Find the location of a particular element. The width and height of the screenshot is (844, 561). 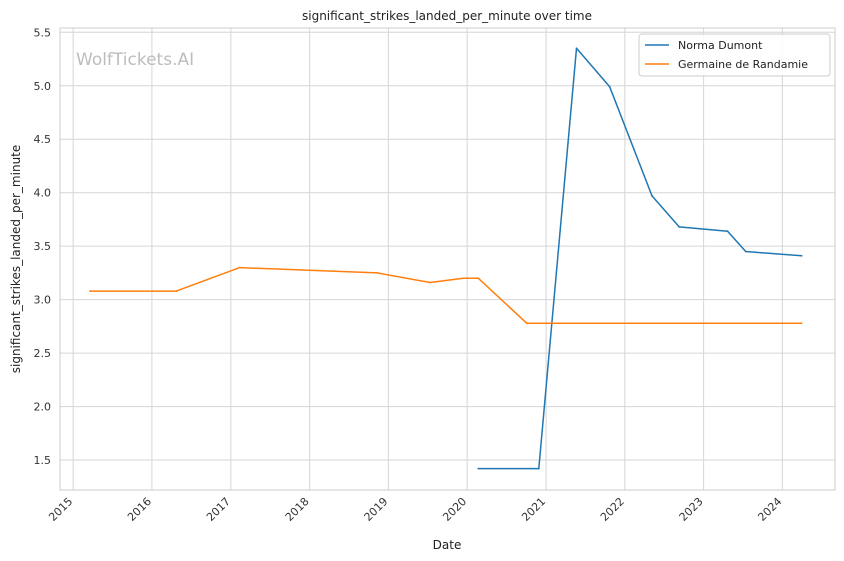

y-axis-title: significant_strikes_landed_per_minute is located at coordinates (16, 259).